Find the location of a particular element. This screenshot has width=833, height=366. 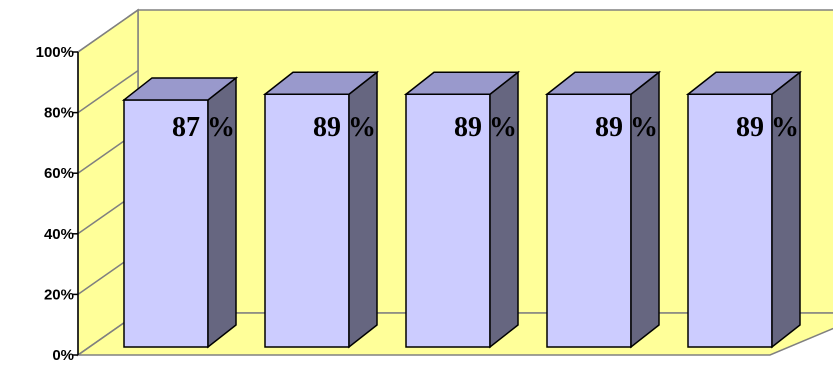

y-tick-label: 40% is located at coordinates (59, 234).